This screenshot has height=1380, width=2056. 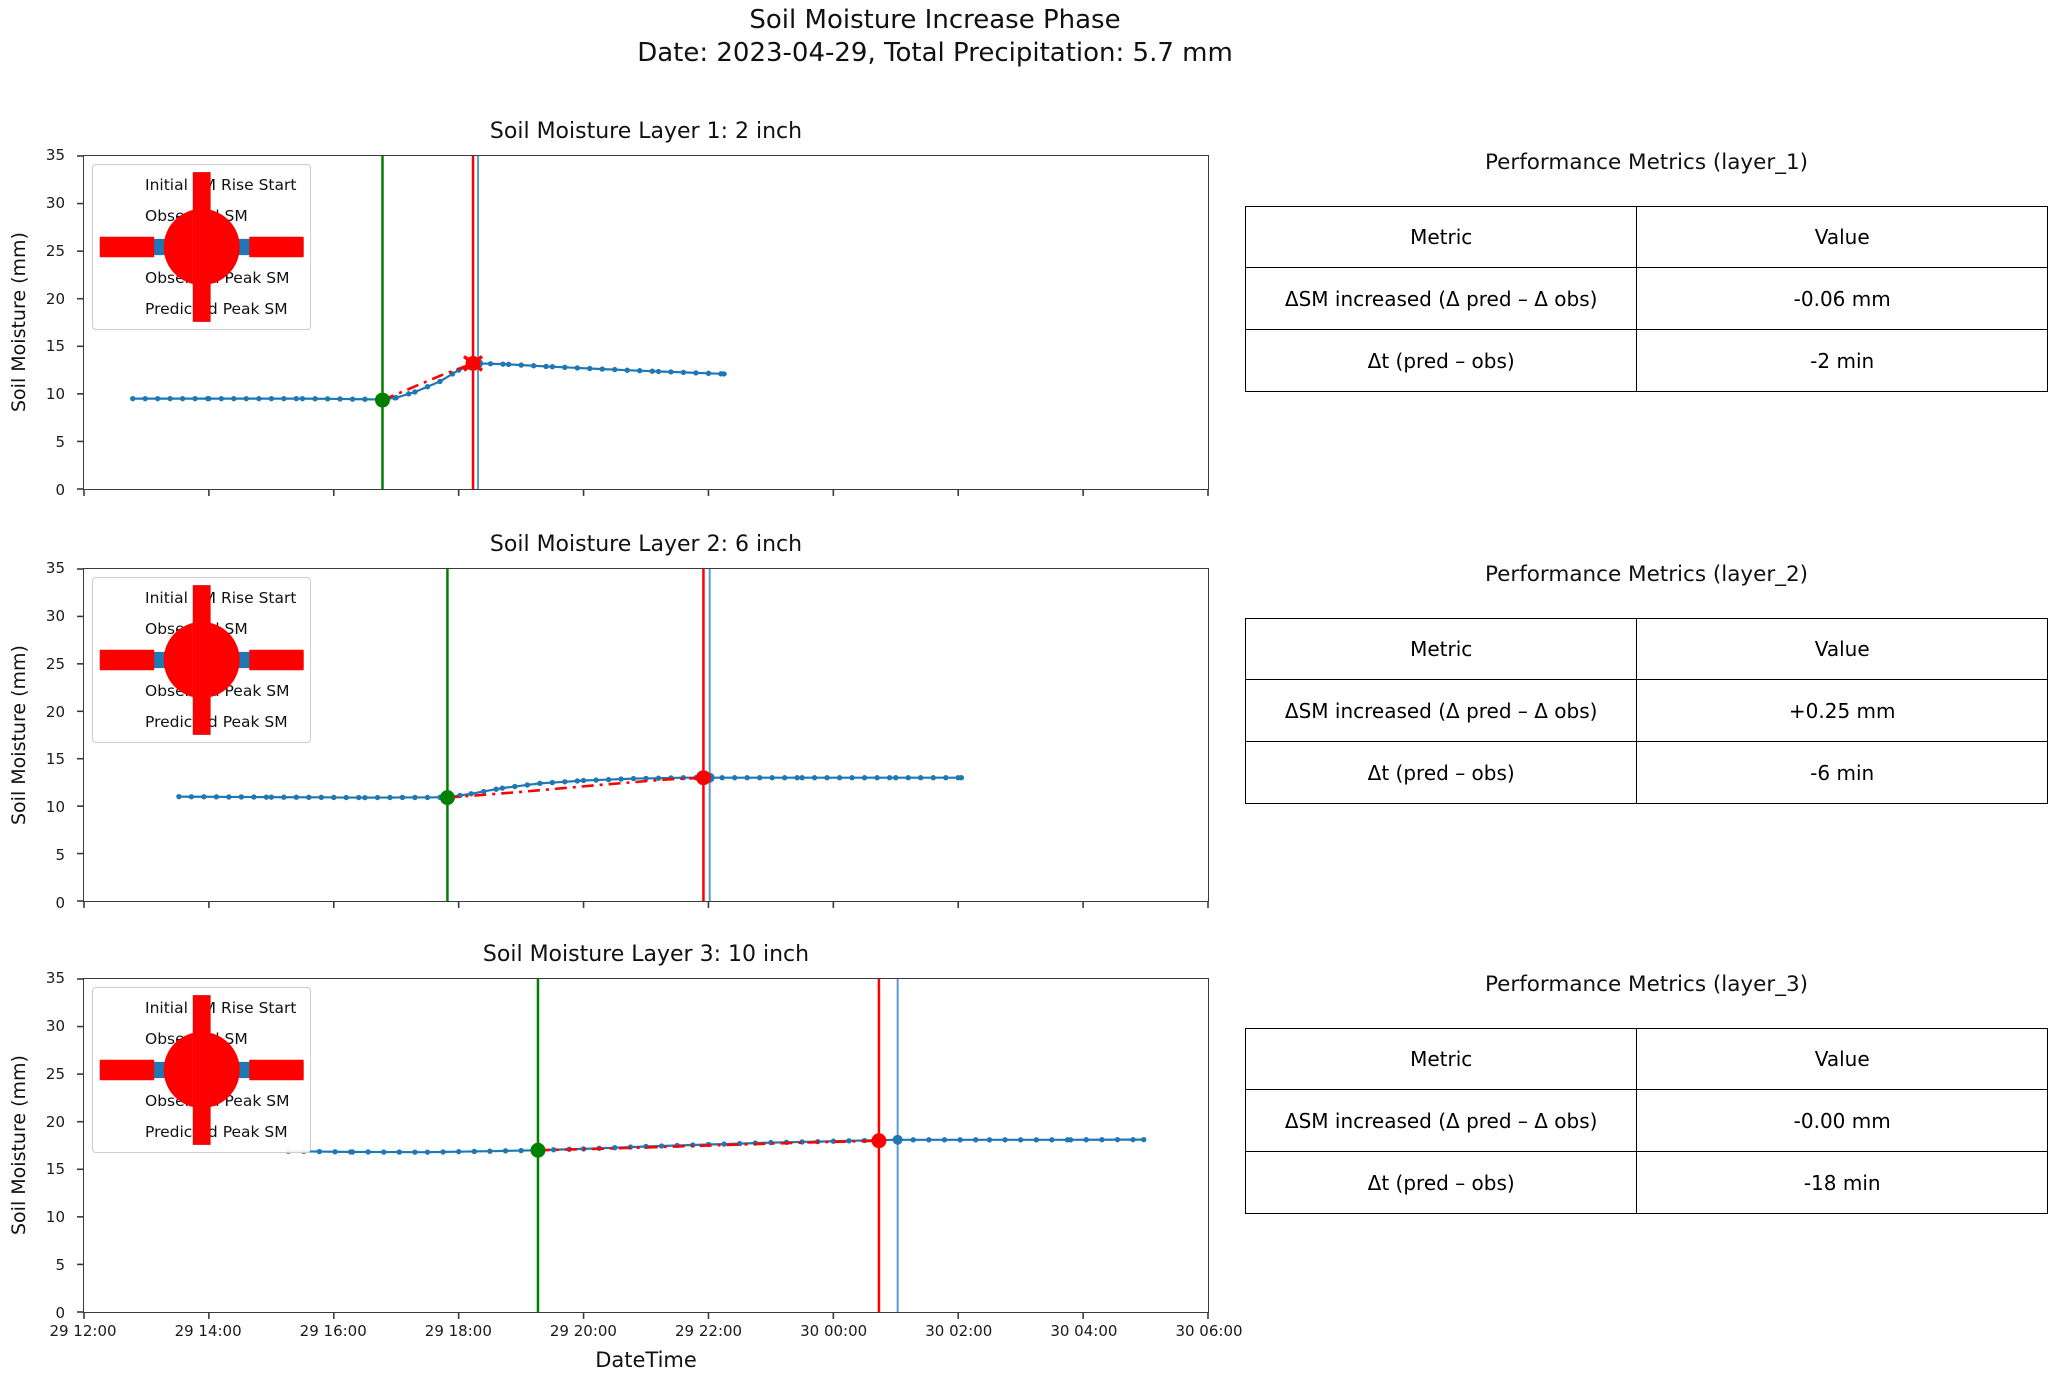 I want to click on y-tick-label: 0, so click(x=60, y=490).